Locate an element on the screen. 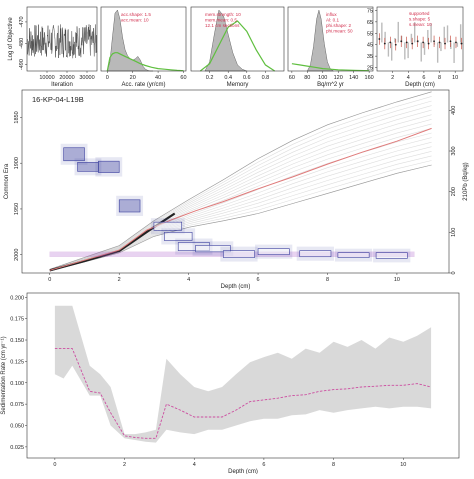  y-axis-label: Sedimentation Rate (cm yr⁻¹) is located at coordinates (4, 375).